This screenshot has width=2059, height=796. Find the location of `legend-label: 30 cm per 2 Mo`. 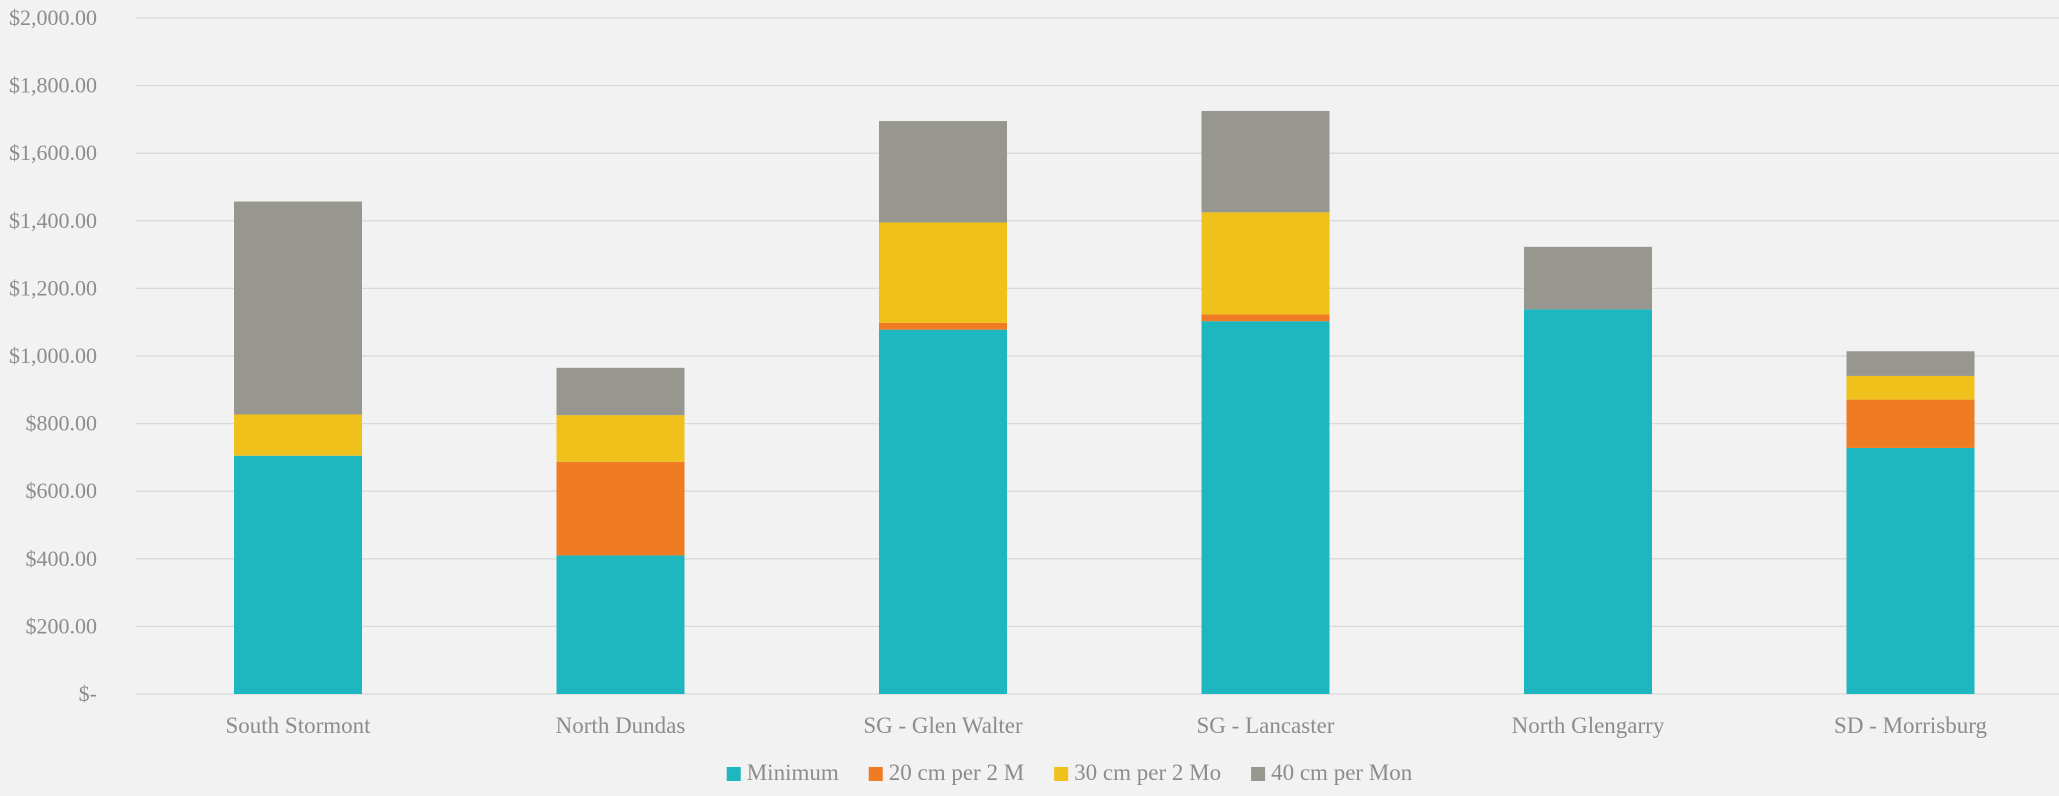

legend-label: 30 cm per 2 Mo is located at coordinates (1147, 772).